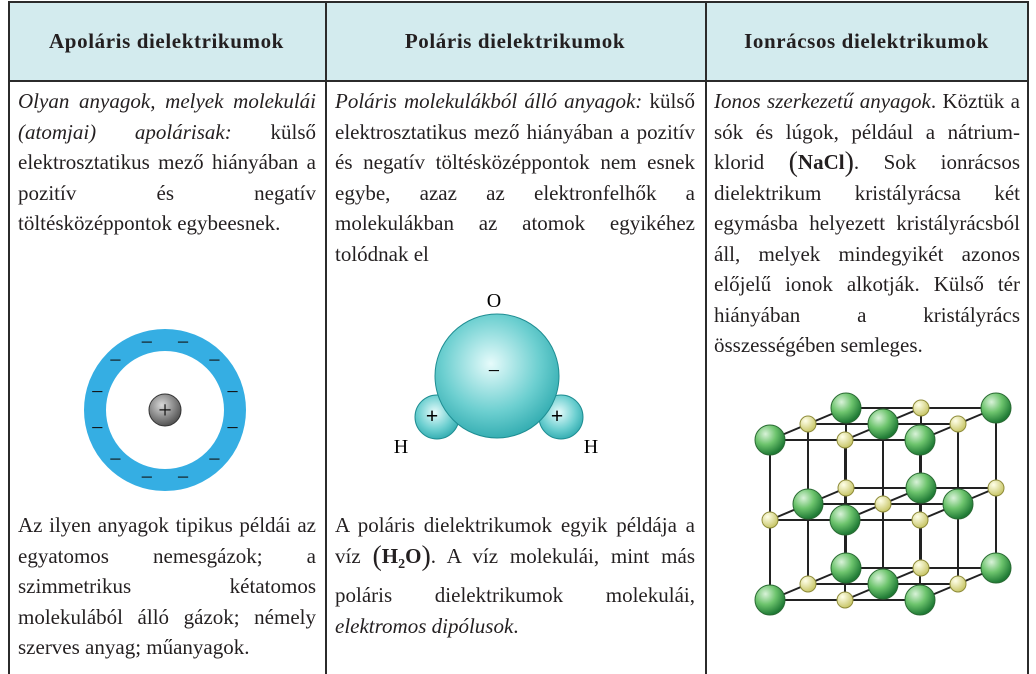 The image size is (1036, 674). I want to click on charge-label: −, so click(494, 370).